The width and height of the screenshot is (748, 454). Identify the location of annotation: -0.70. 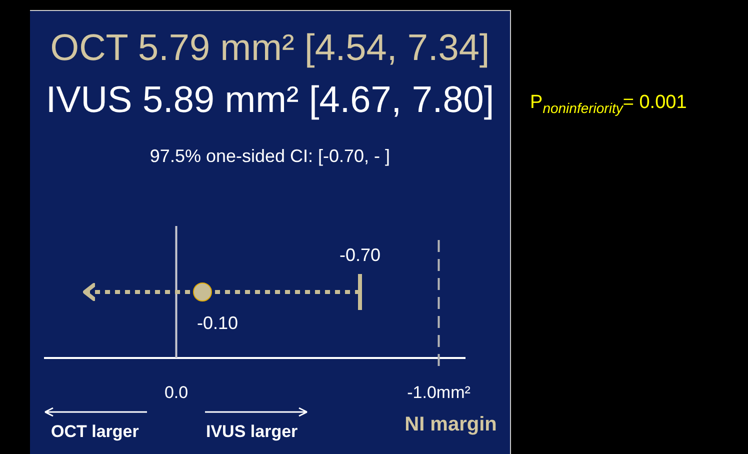
(360, 254).